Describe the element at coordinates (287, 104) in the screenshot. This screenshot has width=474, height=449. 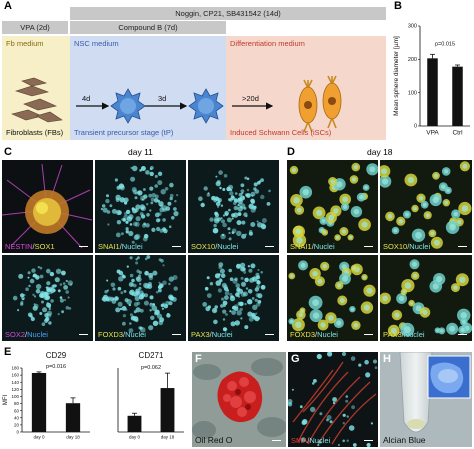
I see `schwann-cells-illustration` at that location.